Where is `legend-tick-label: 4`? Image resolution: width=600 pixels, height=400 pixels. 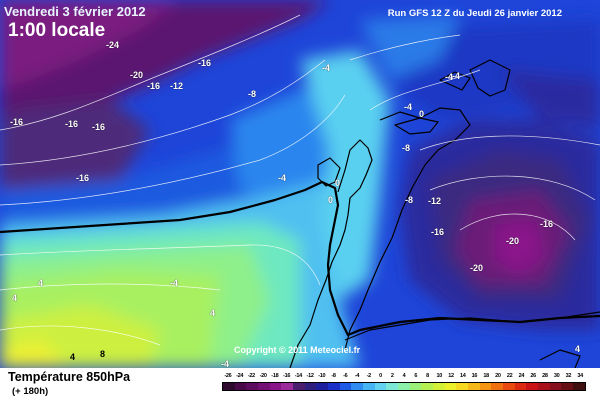 legend-tick-label: 4 is located at coordinates (404, 376).